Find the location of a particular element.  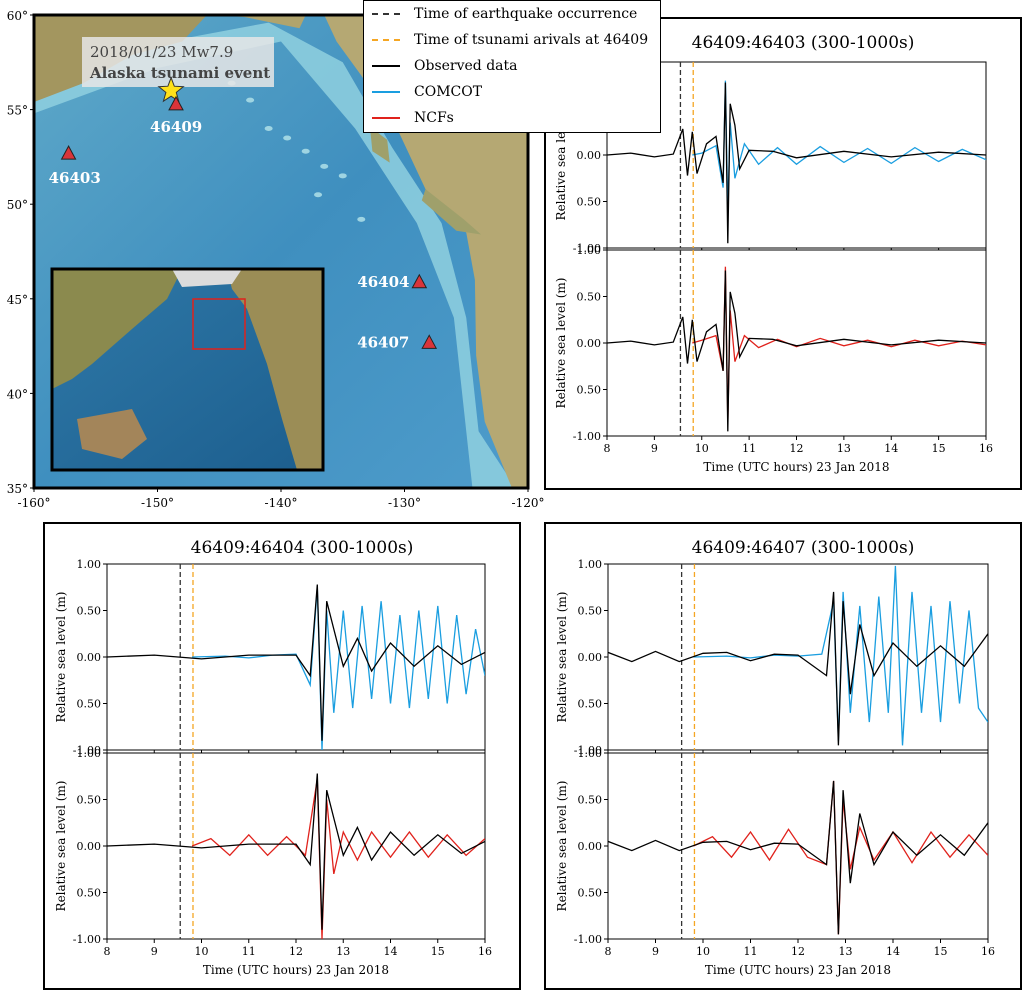

series-line-comcot is located at coordinates (840, 655).